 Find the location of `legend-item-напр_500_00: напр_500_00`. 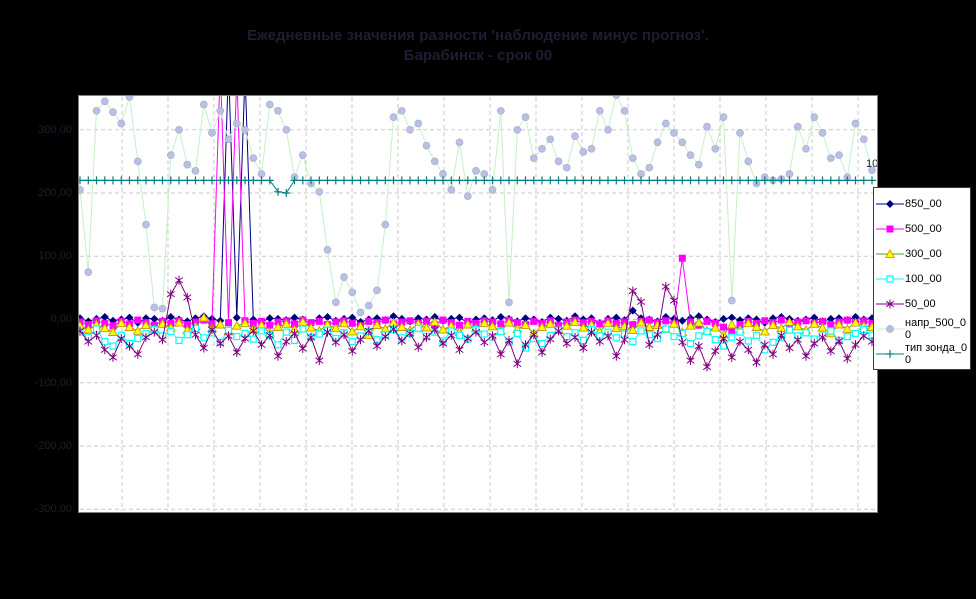

legend-item-напр_500_00: напр_500_00 is located at coordinates (922, 328).